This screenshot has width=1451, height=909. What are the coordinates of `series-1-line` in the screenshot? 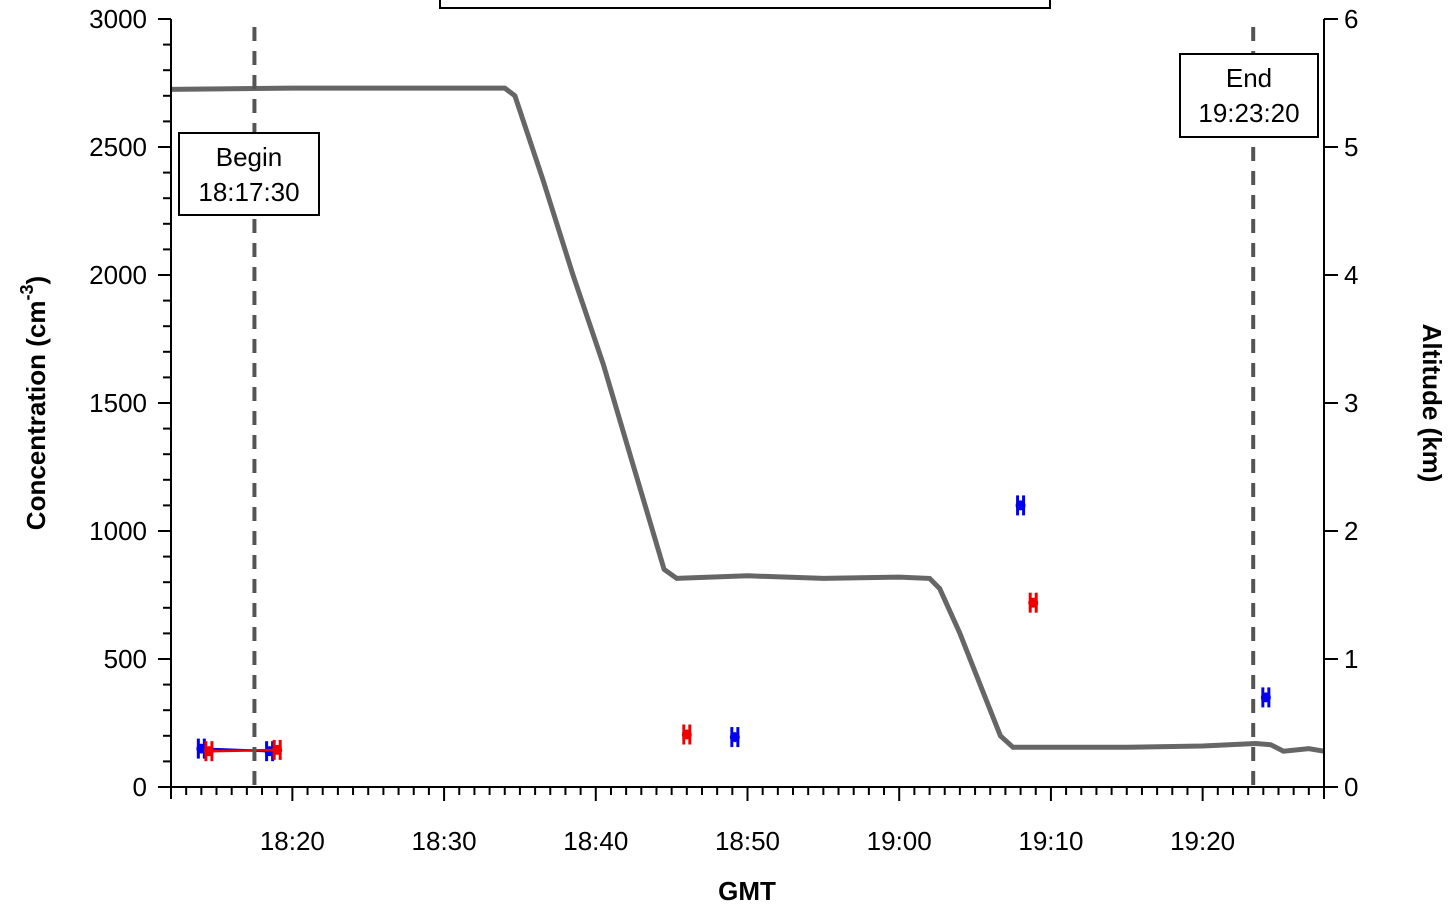 It's located at (243, 750).